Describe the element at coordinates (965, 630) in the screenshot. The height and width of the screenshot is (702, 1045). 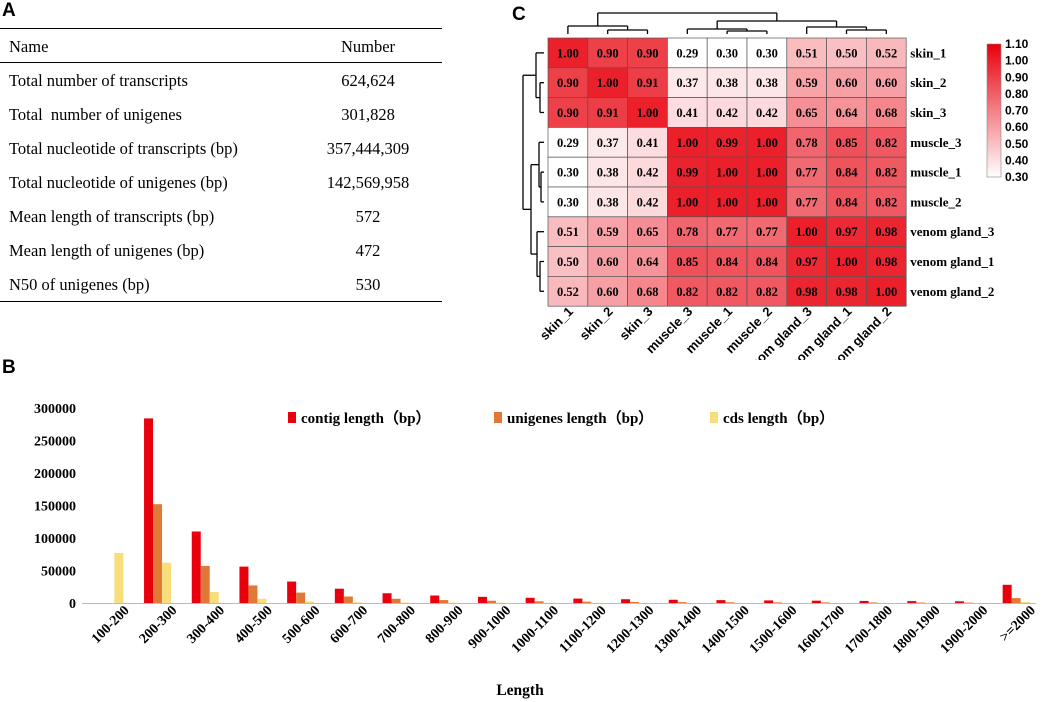
I see `x-tick-label: 1900-2000` at that location.